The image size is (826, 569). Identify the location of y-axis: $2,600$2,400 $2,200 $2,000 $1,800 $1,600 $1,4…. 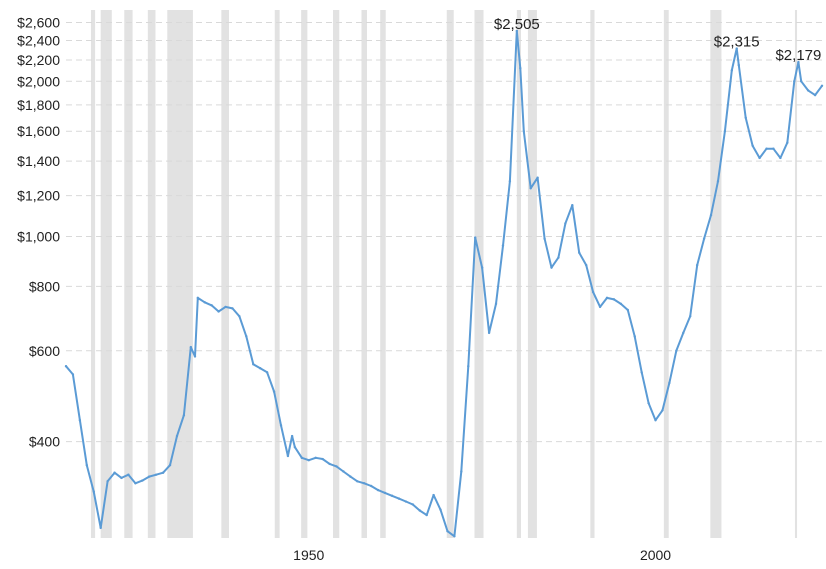
(38, 232).